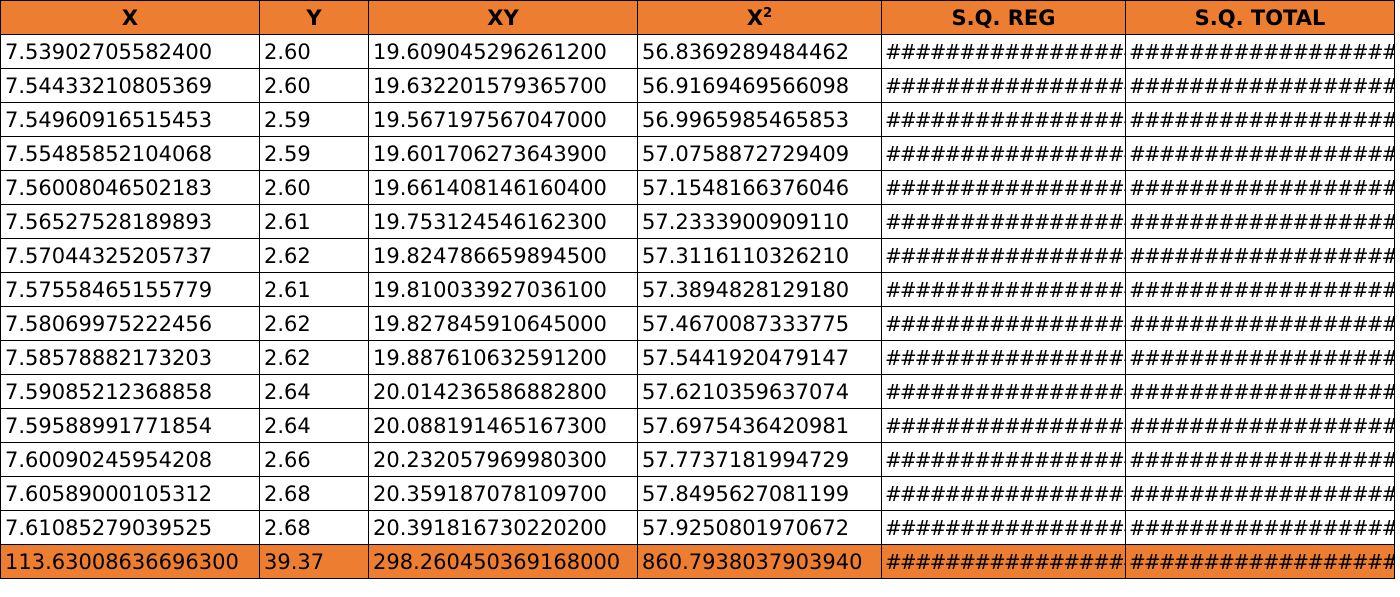 The image size is (1400, 597). I want to click on cell-xy: 20.232057969980300, so click(503, 459).